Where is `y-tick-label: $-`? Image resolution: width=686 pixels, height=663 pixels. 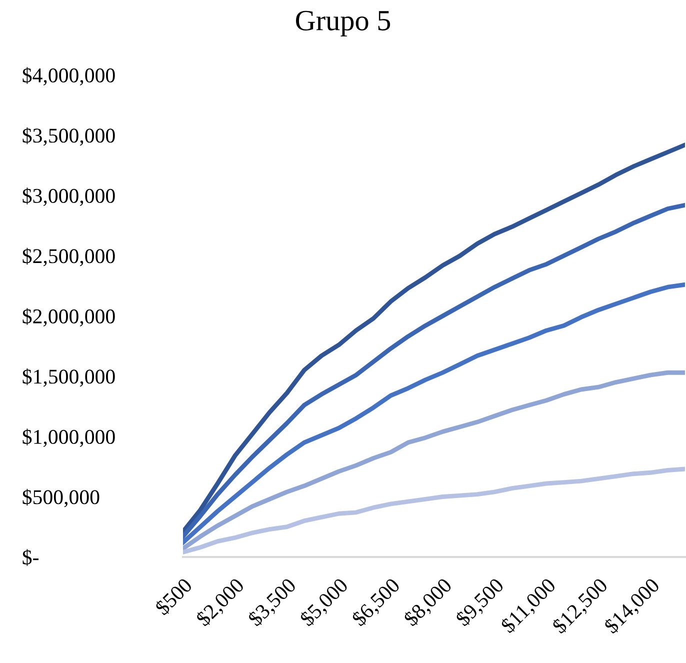 y-tick-label: $- is located at coordinates (30, 557).